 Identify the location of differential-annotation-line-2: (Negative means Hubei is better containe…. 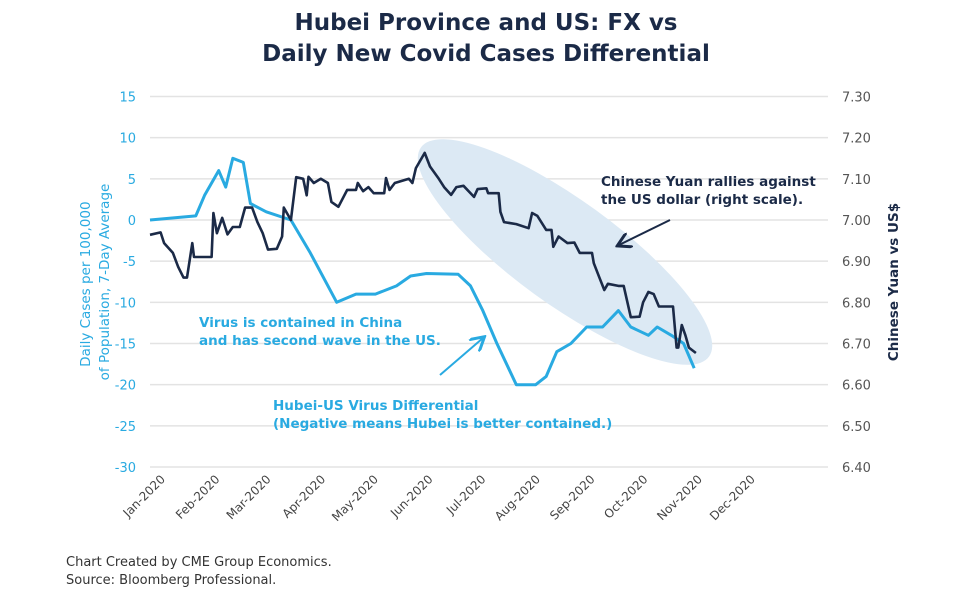
(442, 424).